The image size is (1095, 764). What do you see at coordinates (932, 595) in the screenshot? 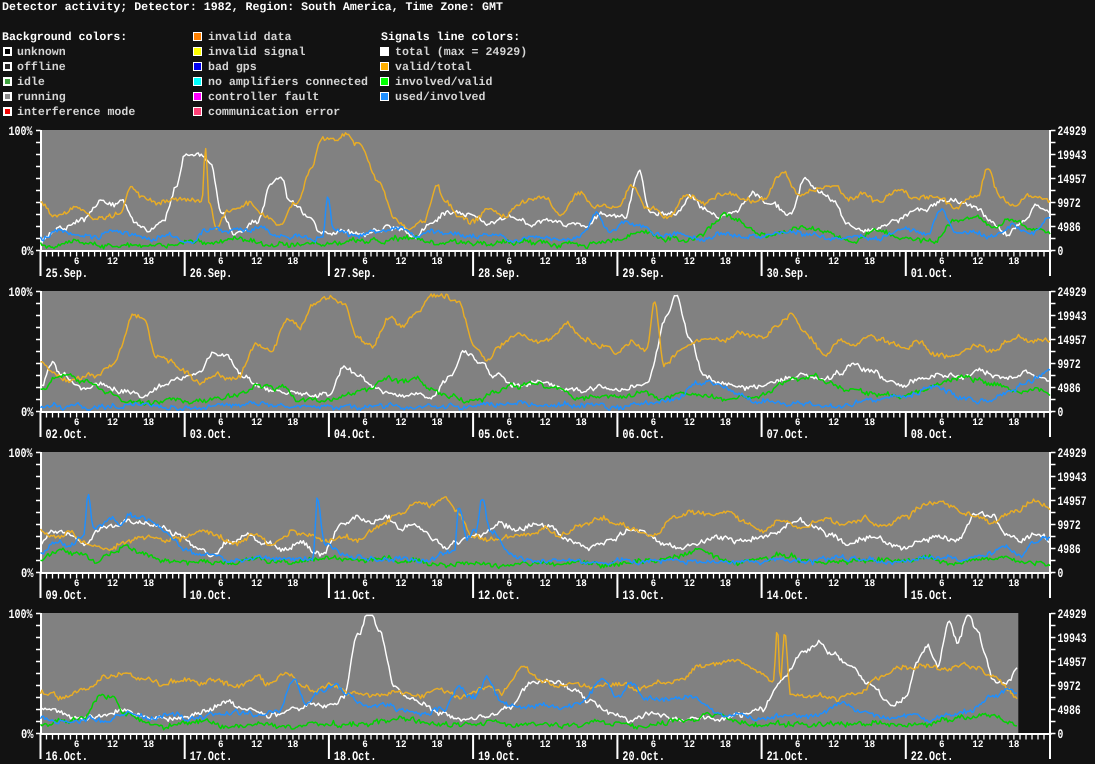
I see `svg-text: 15.Oct.` at bounding box center [932, 595].